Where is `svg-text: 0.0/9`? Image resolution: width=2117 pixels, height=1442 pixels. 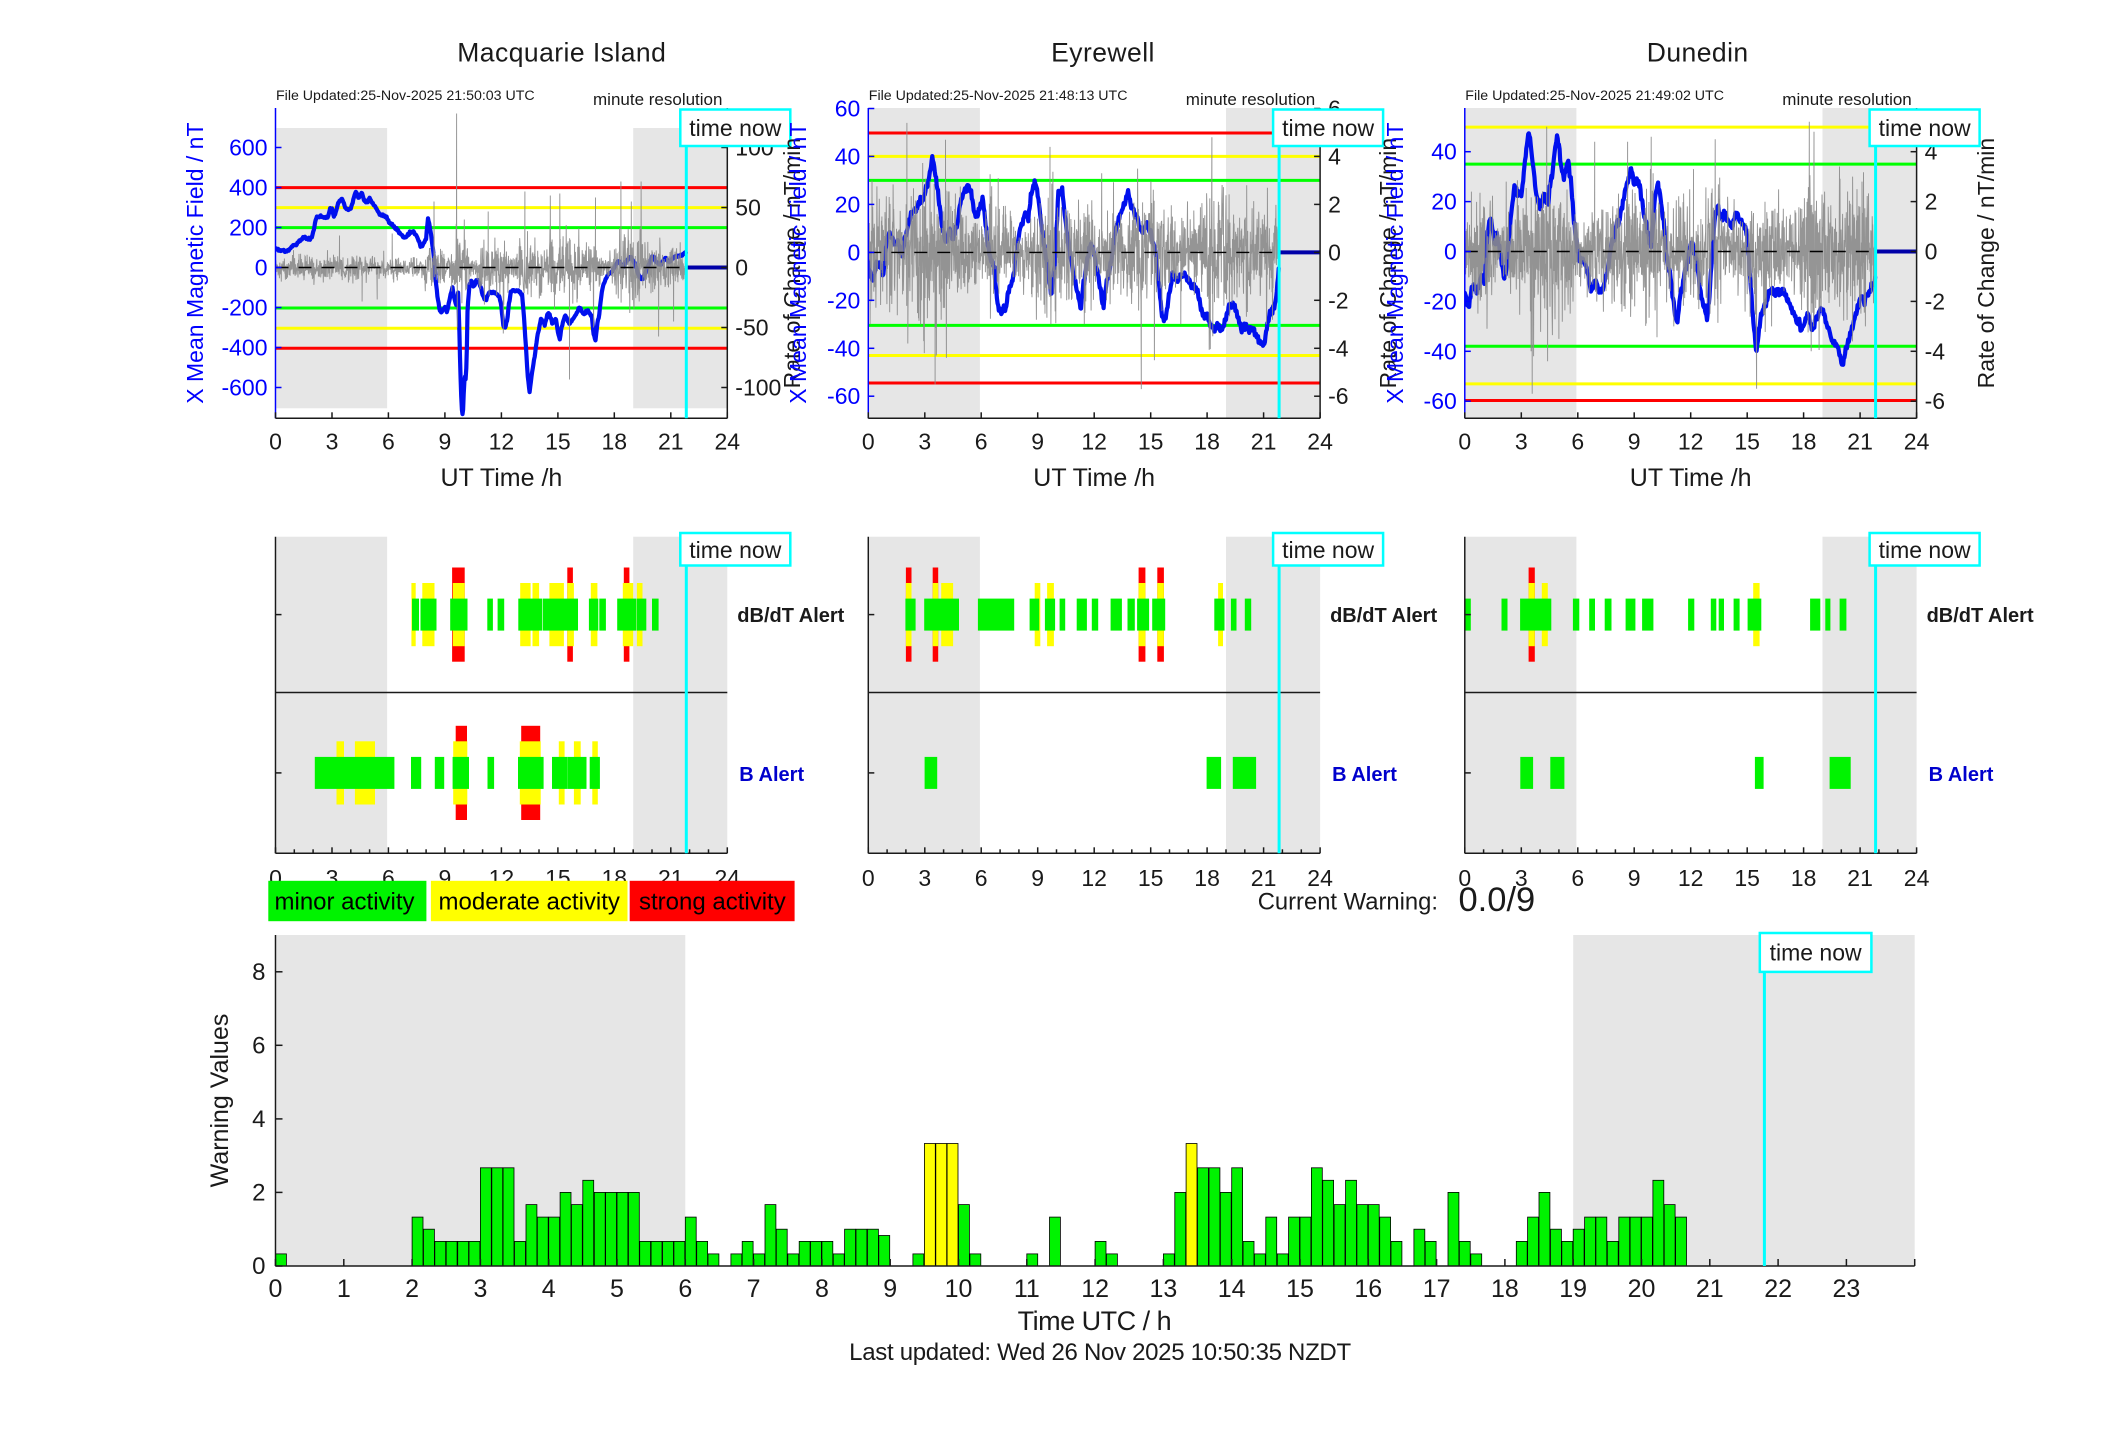 svg-text: 0.0/9 is located at coordinates (1497, 900).